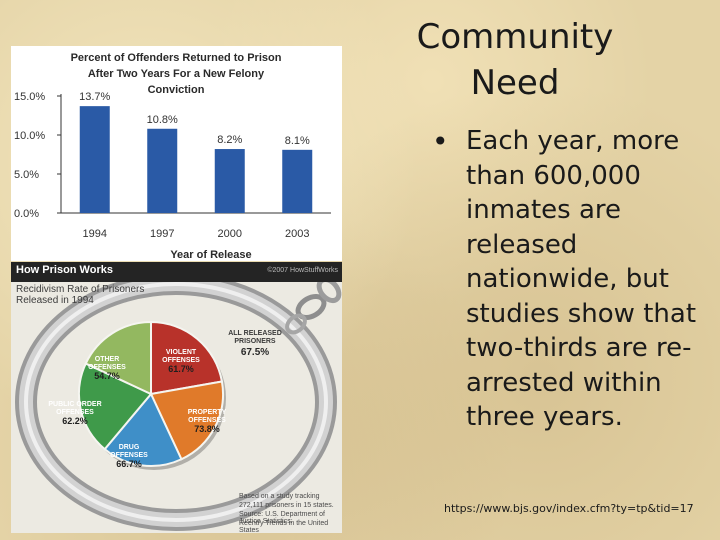 This screenshot has height=540, width=720. Describe the element at coordinates (297, 234) in the screenshot. I see `x-tick-label: 2003` at that location.